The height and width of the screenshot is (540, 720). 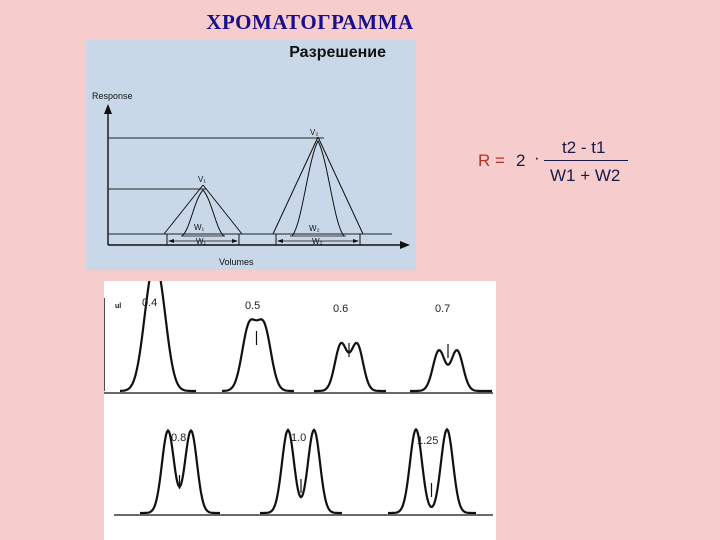 What do you see at coordinates (108, 109) in the screenshot?
I see `y-axis-arrow` at bounding box center [108, 109].